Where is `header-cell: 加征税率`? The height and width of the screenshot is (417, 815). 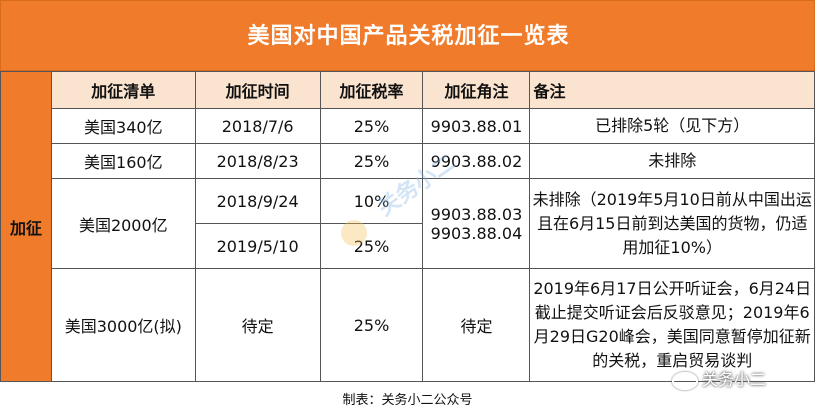
header-cell: 加征税率 is located at coordinates (371, 90).